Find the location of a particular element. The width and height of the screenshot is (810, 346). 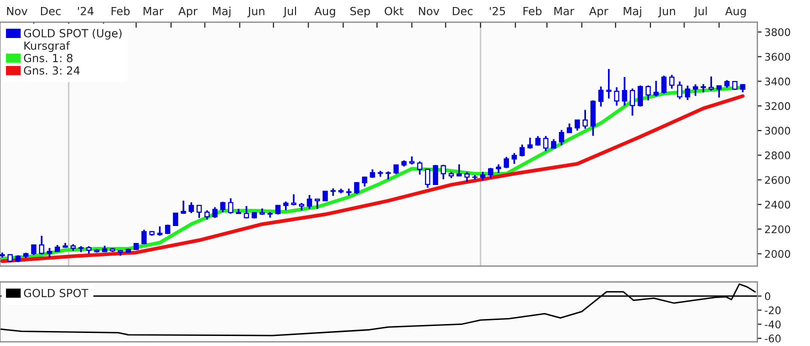

y-tick-label: 0 is located at coordinates (767, 296).